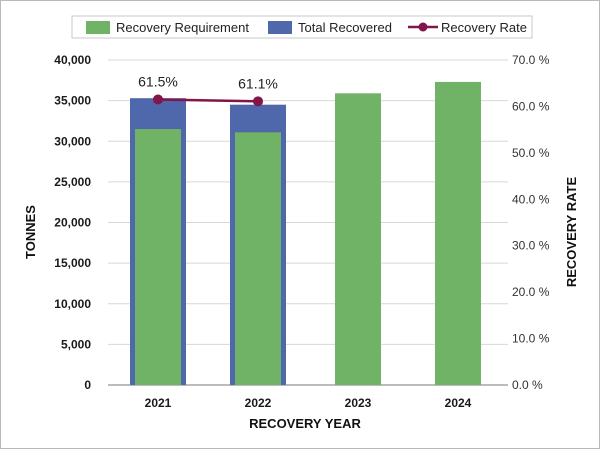 The image size is (600, 449). What do you see at coordinates (531, 153) in the screenshot?
I see `y2-tick-label: 50.0 %` at bounding box center [531, 153].